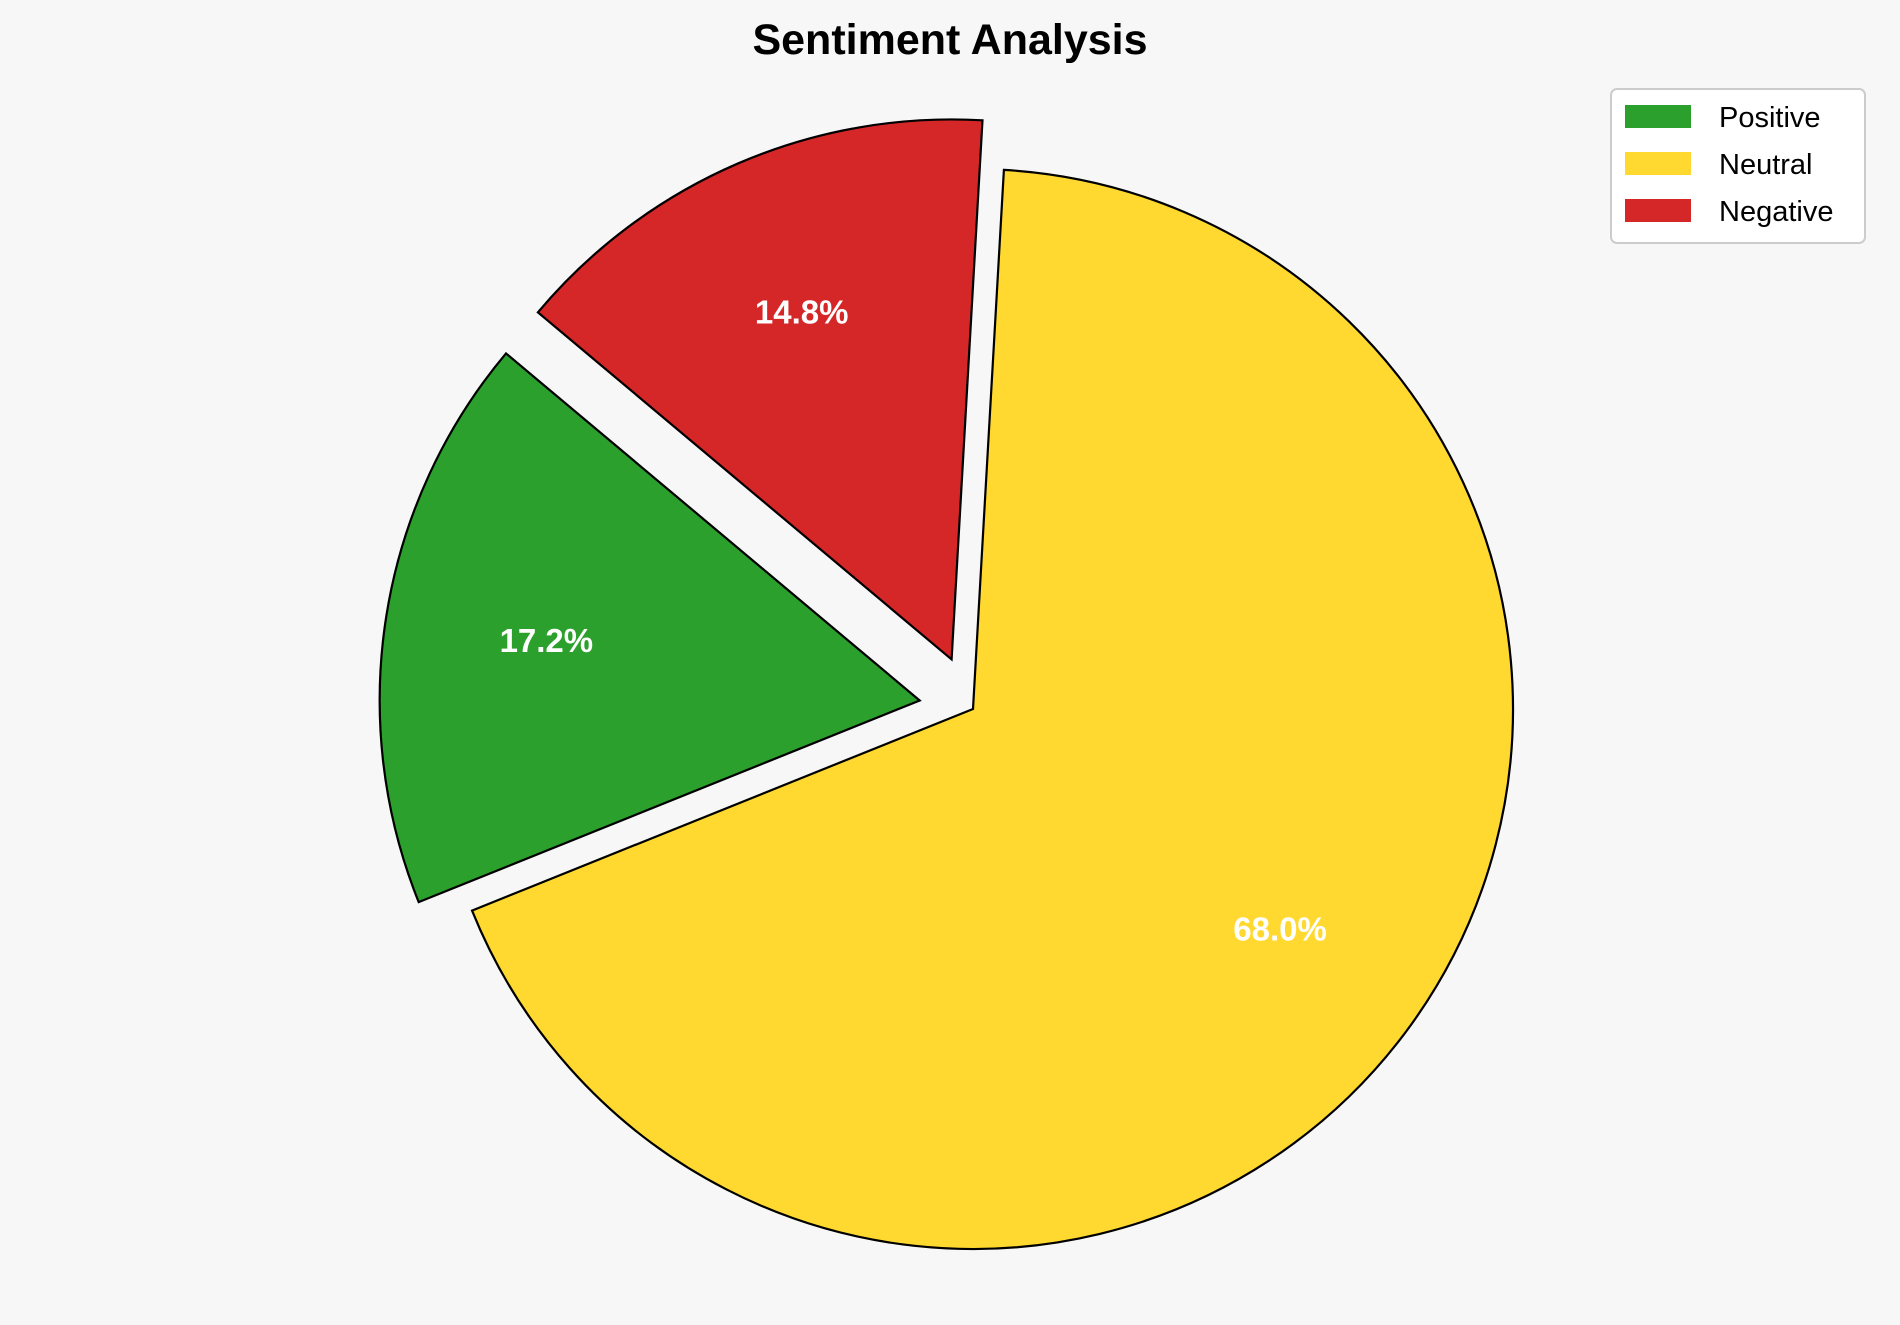  I want to click on legend-label-positive: Positive, so click(1770, 118).